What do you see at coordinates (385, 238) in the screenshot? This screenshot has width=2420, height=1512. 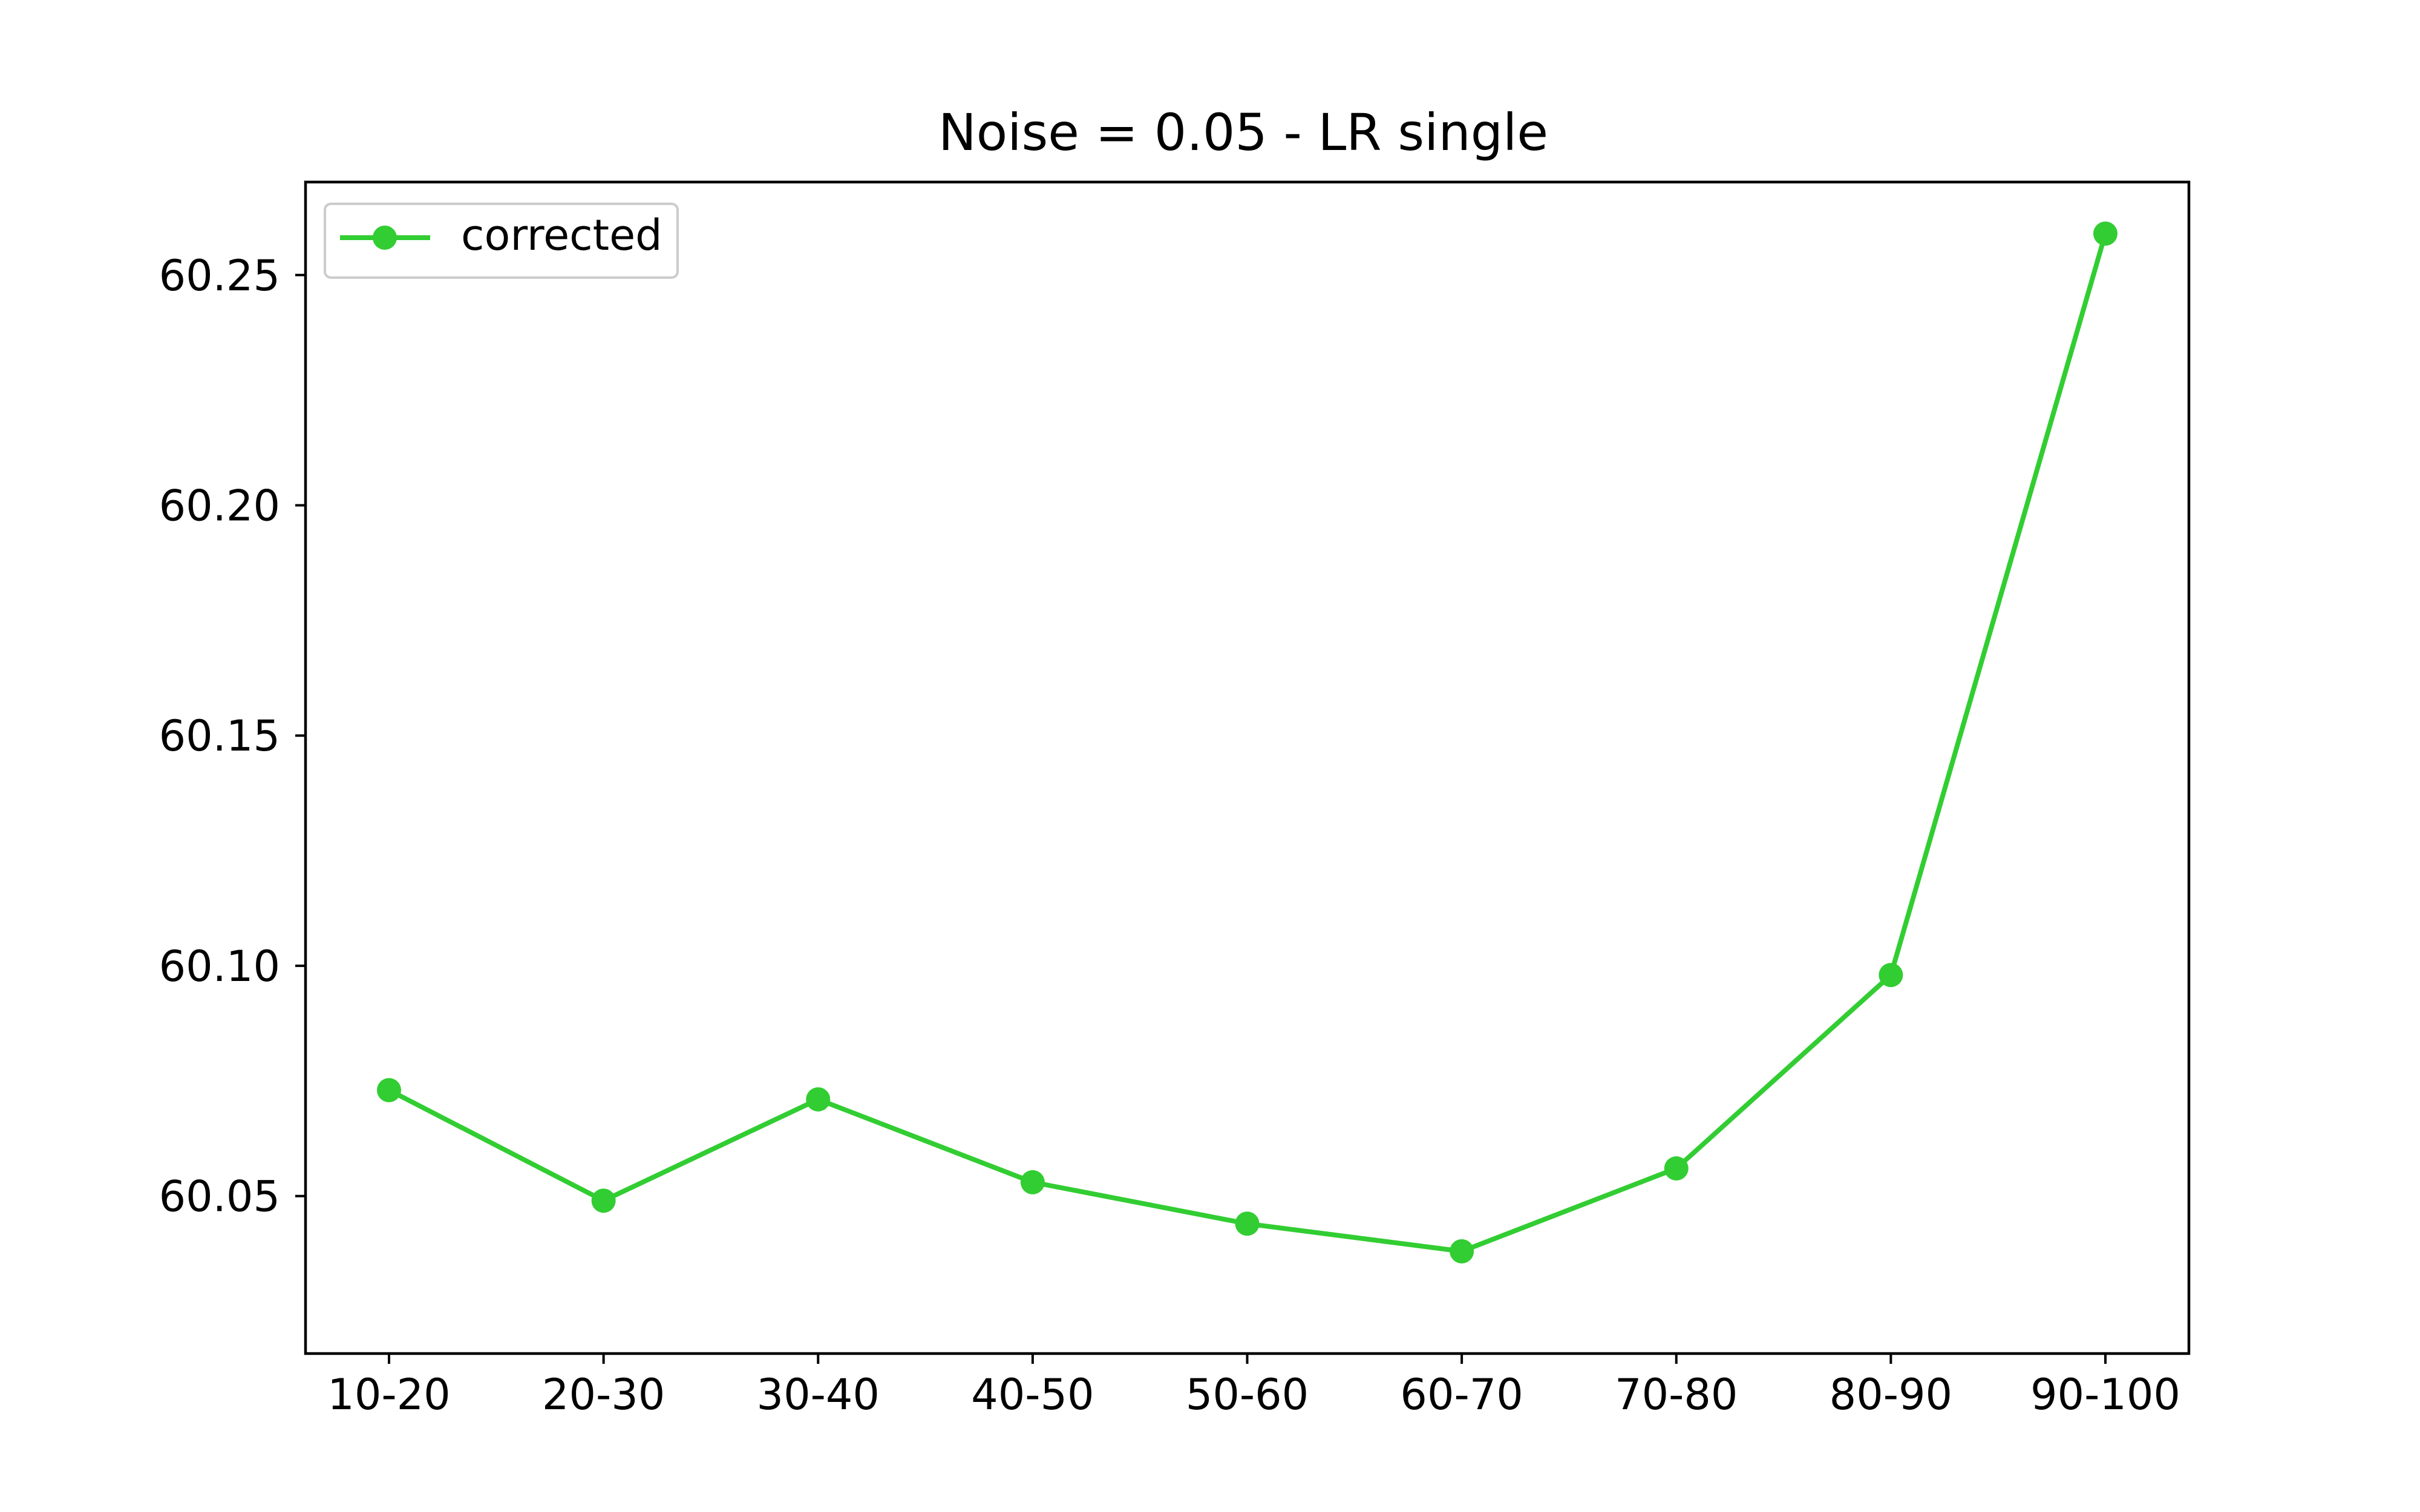 I see `legend-marker-swatch` at bounding box center [385, 238].